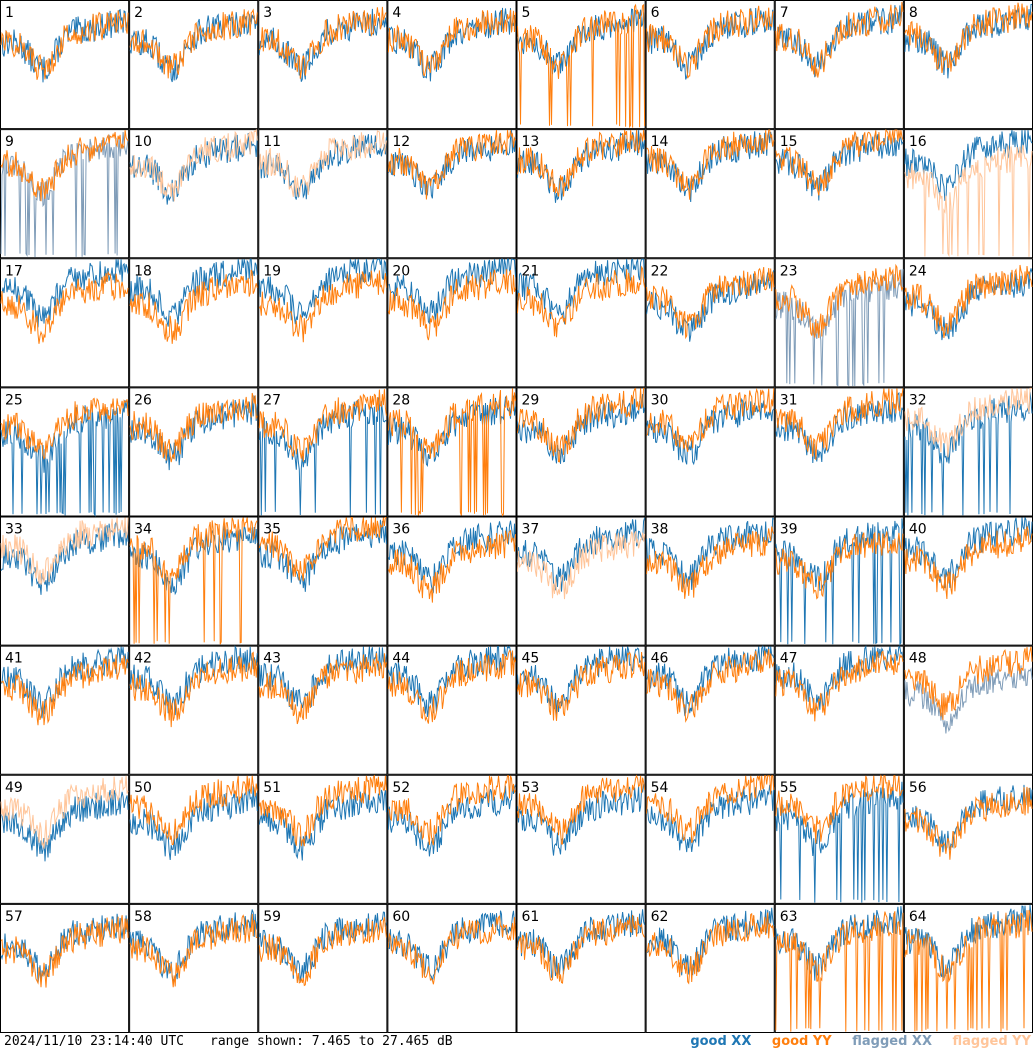 The height and width of the screenshot is (1053, 1033). I want to click on panel-62: 62, so click(710, 968).